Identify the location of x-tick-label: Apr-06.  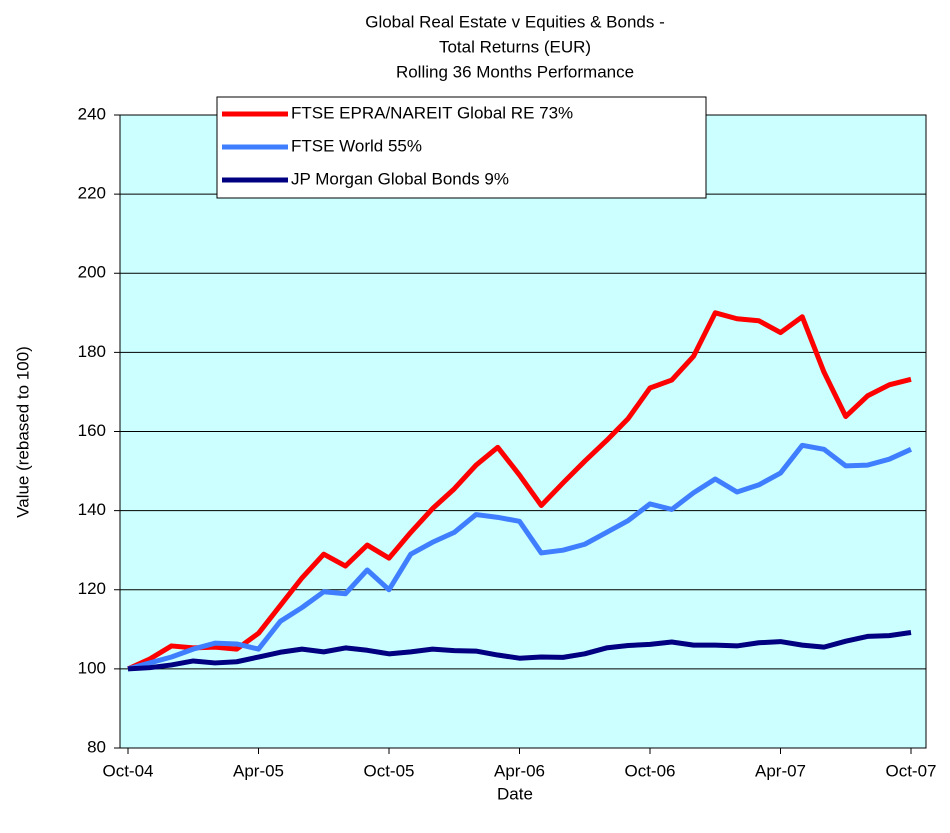
(519, 770).